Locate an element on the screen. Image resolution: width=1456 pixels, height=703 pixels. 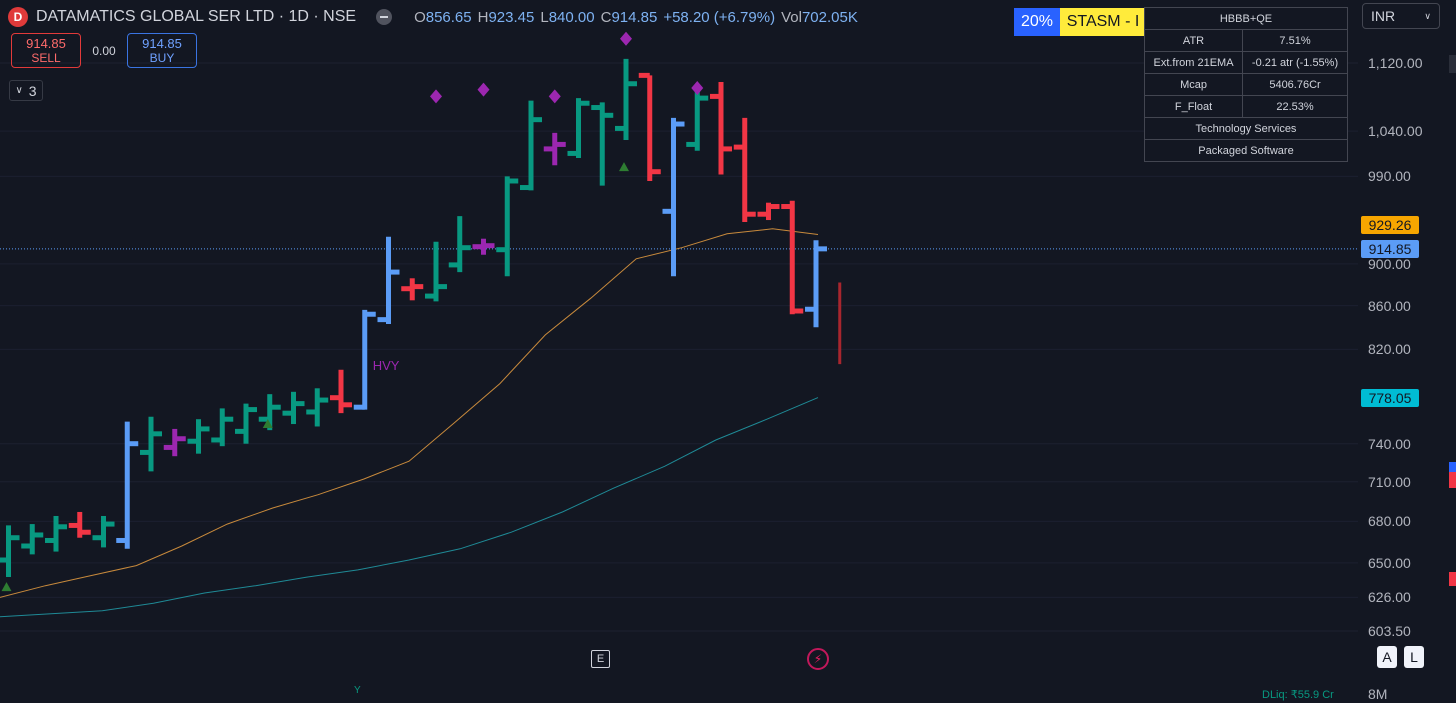
time-axis-label: Y is located at coordinates (357, 690).